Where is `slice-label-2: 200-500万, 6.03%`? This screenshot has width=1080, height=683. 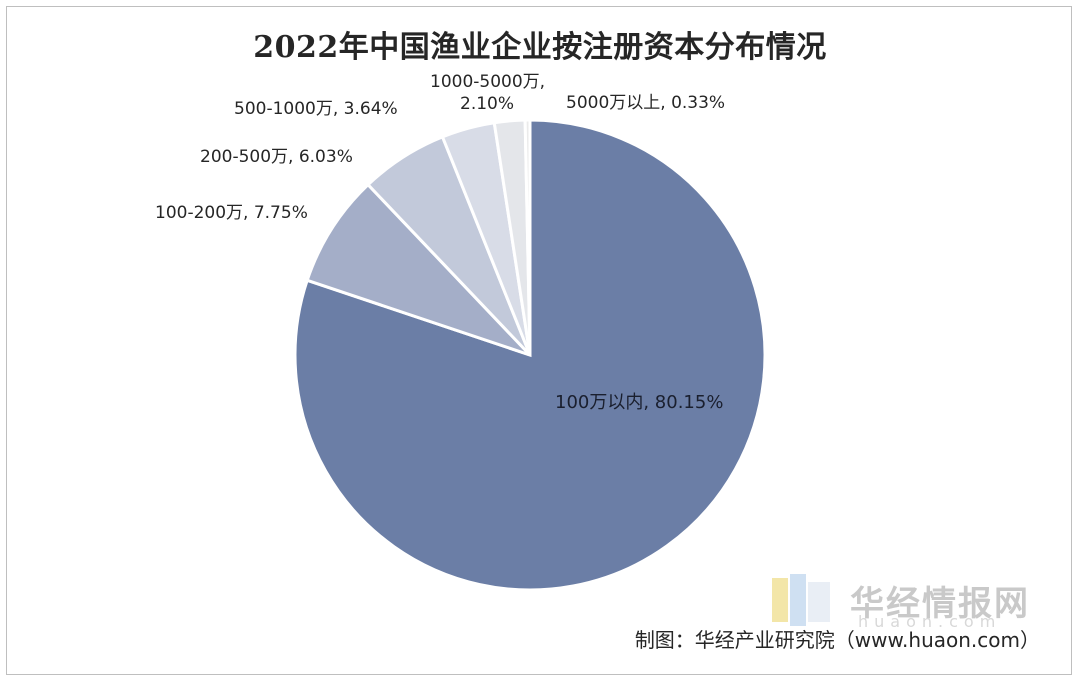 slice-label-2: 200-500万, 6.03% is located at coordinates (276, 157).